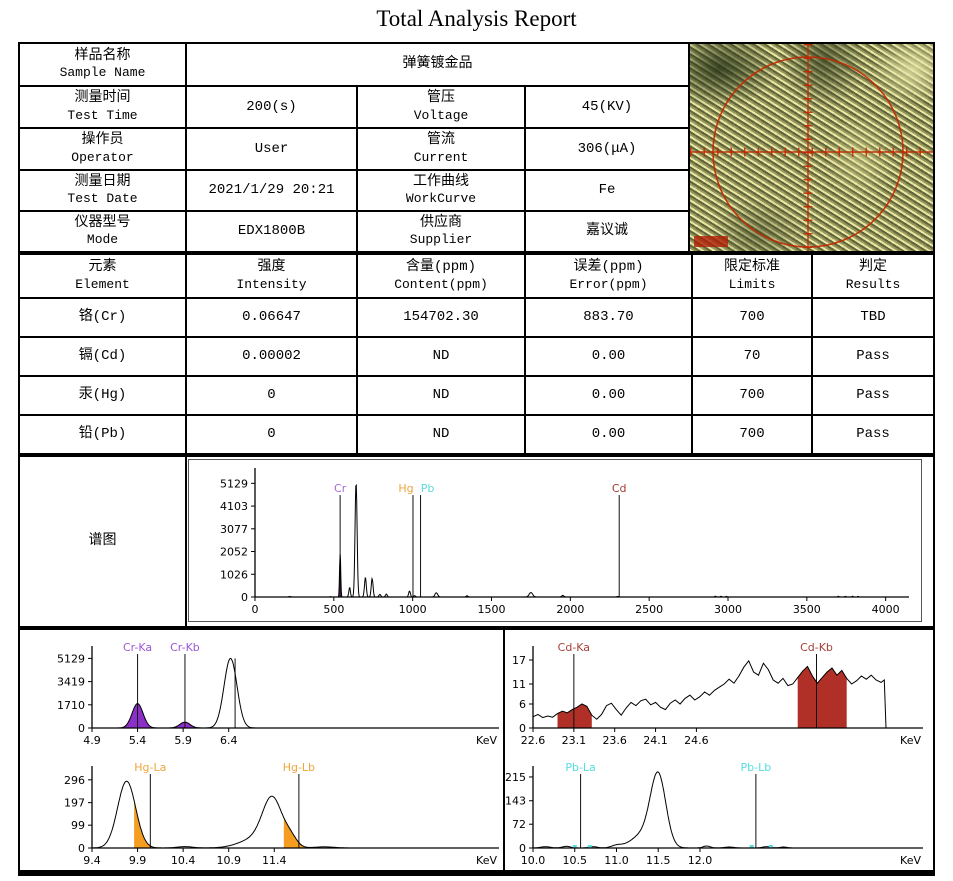  I want to click on svg-text: 11.4, so click(274, 860).